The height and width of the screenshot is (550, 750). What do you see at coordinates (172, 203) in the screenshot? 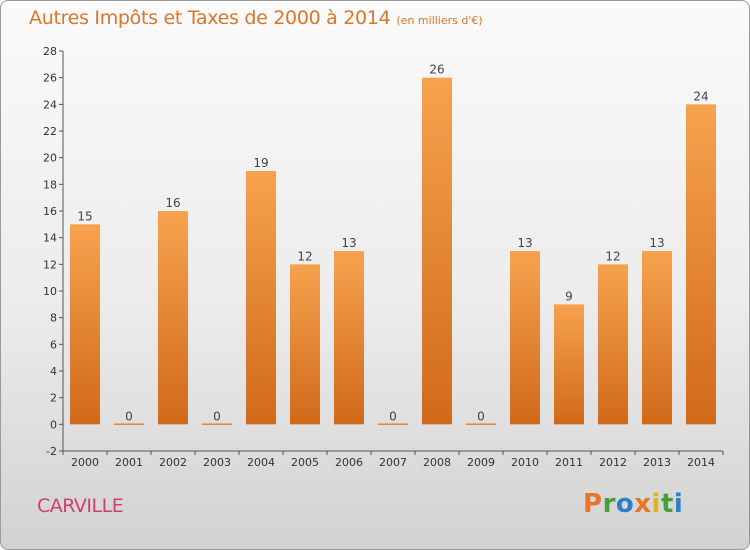
I see `data-label-2002: 16` at bounding box center [172, 203].